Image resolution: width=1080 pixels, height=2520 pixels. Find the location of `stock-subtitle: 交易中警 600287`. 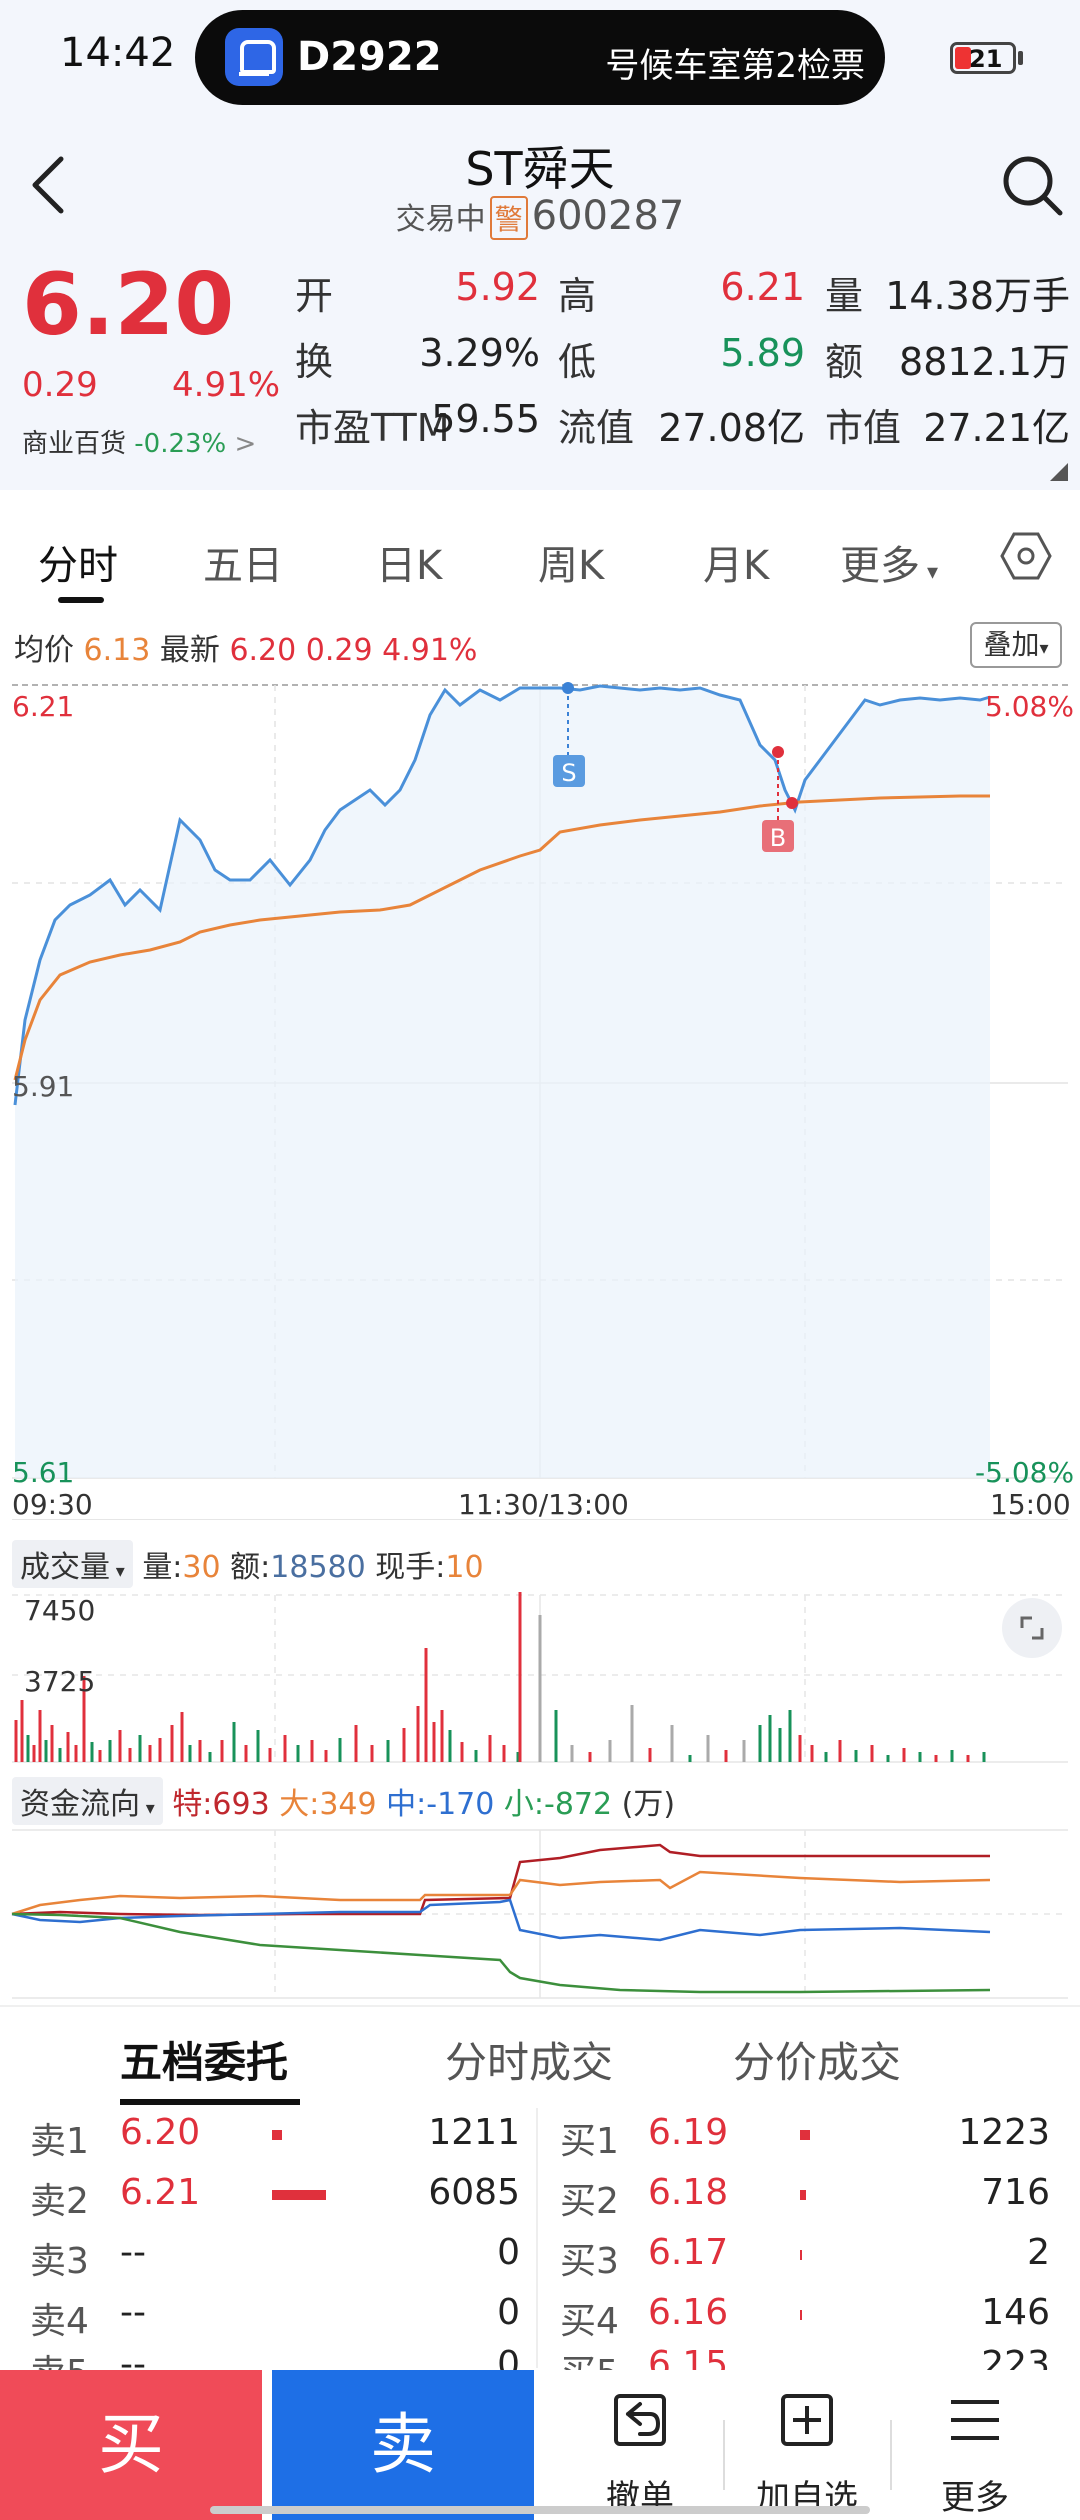

stock-subtitle: 交易中警 600287 is located at coordinates (540, 216).